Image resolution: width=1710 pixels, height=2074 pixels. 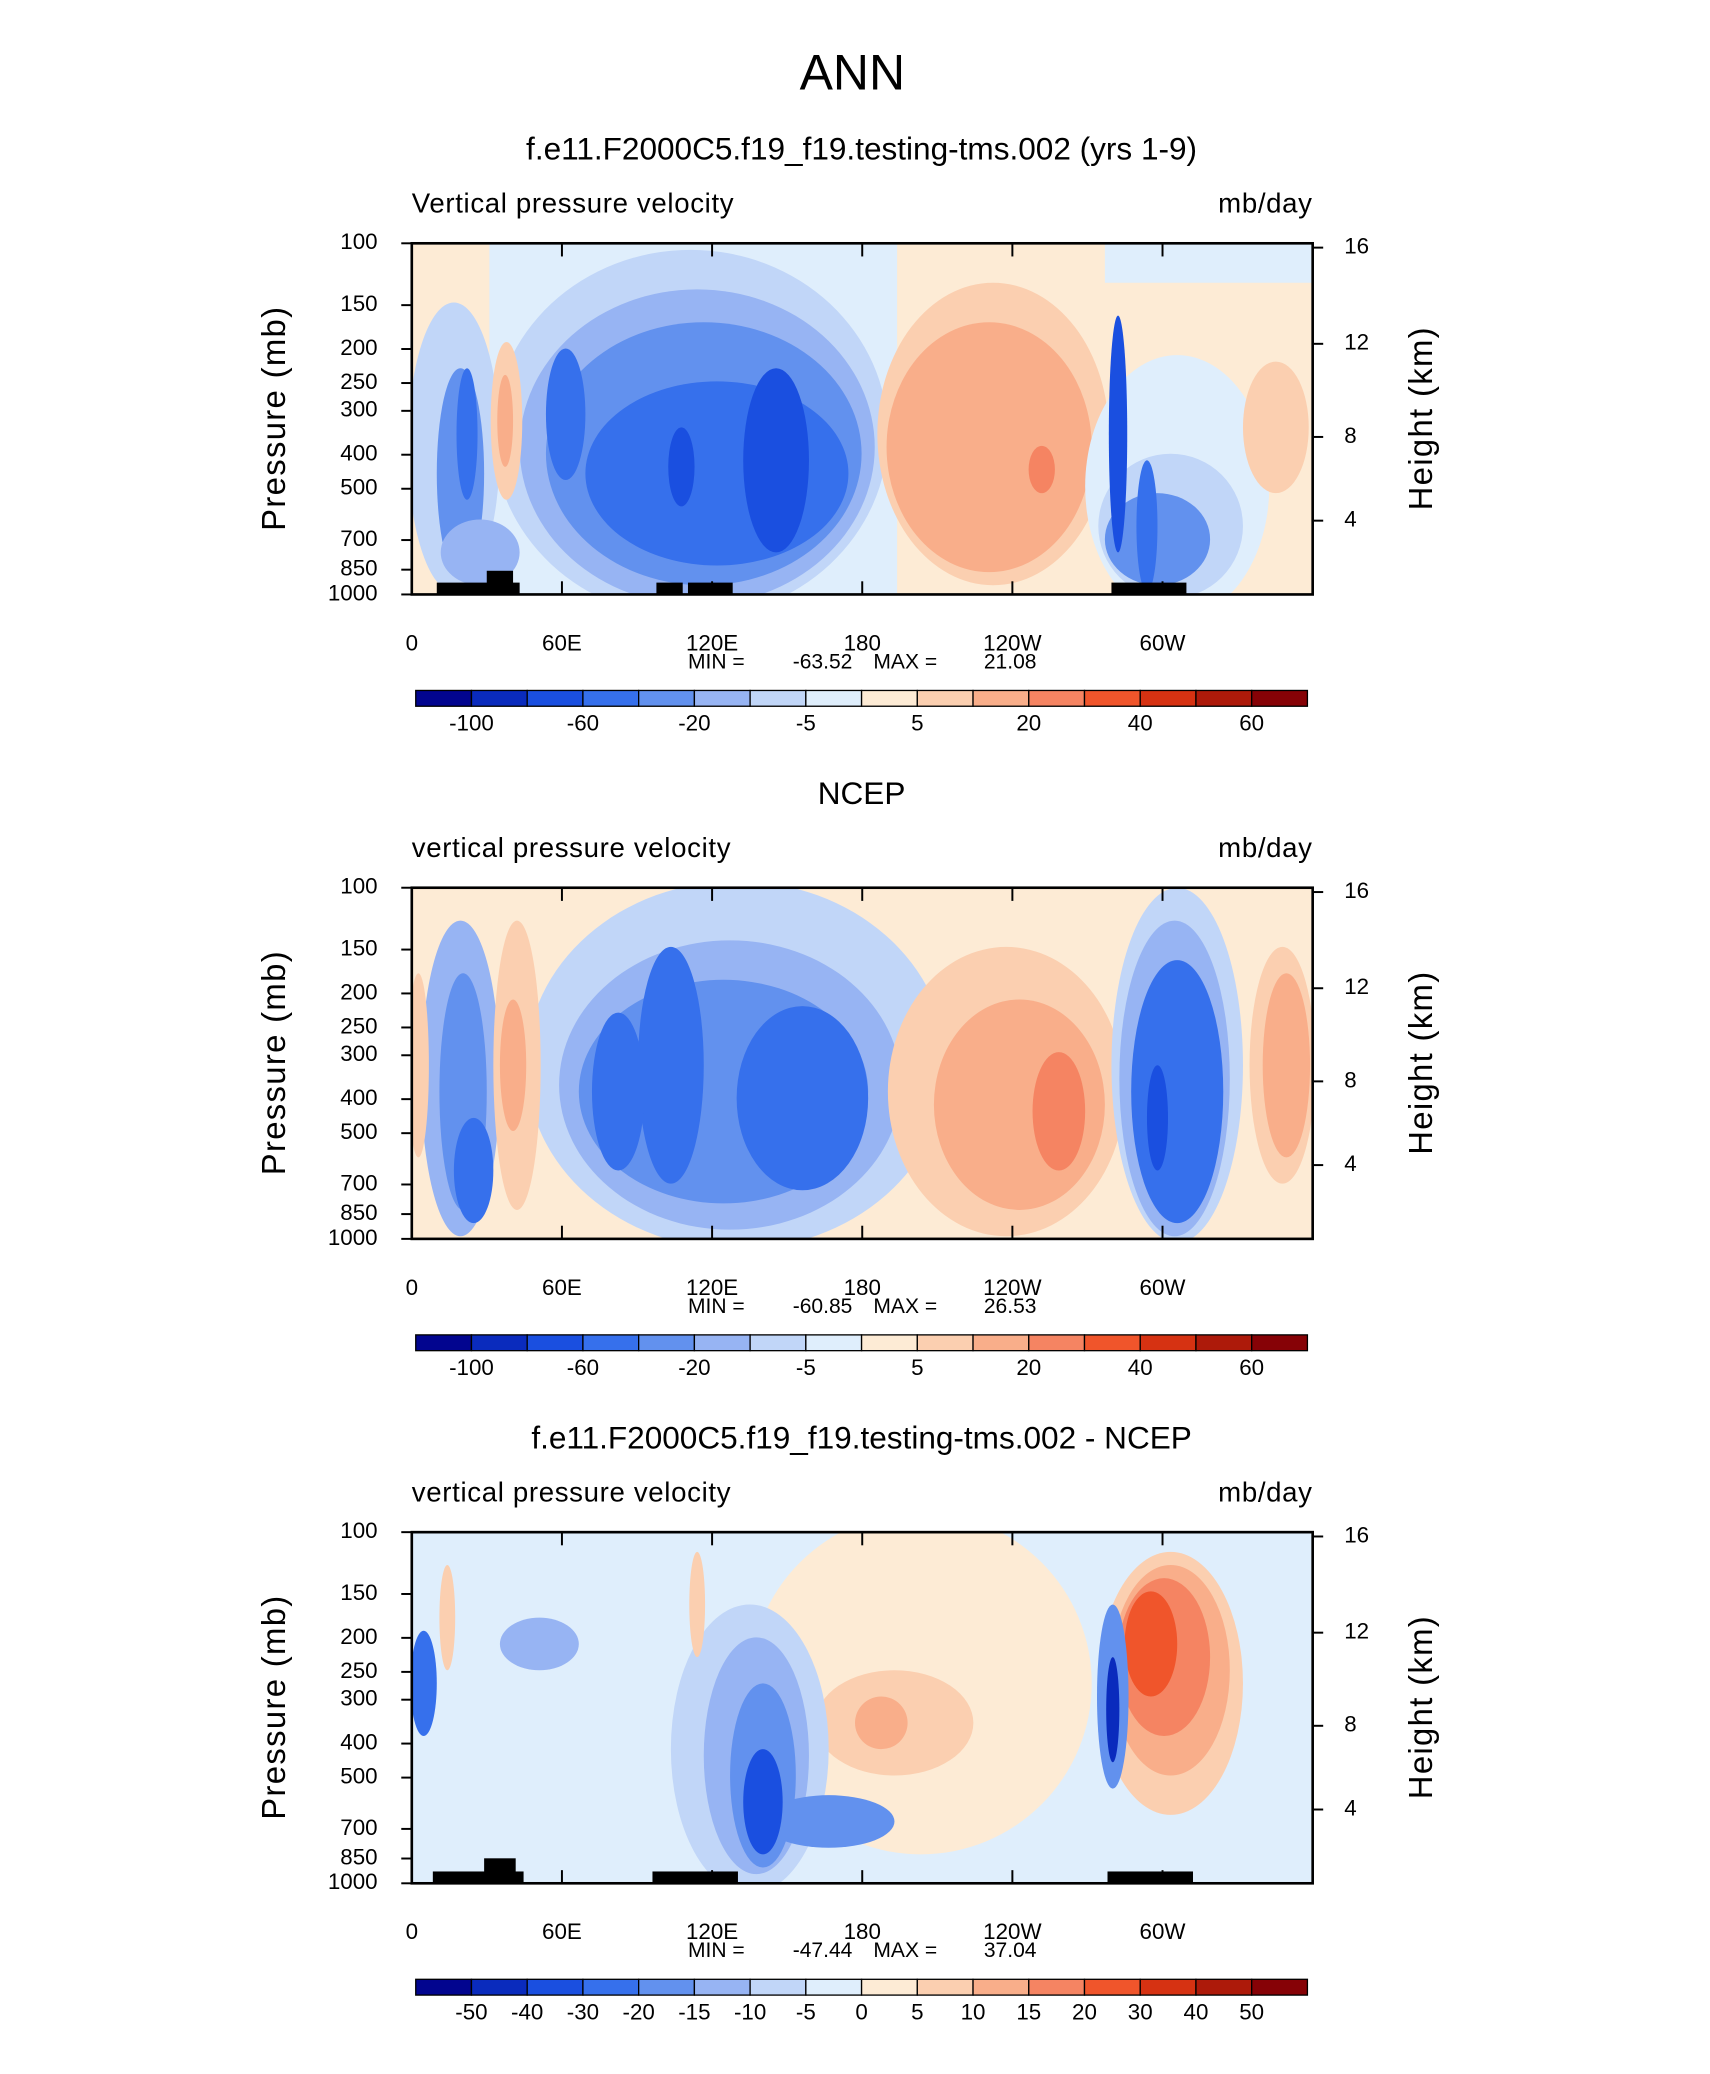 What do you see at coordinates (823, 661) in the screenshot?
I see `min-value: -63.52` at bounding box center [823, 661].